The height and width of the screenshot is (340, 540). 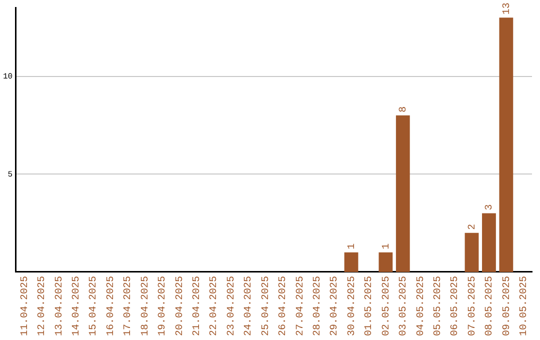 What do you see at coordinates (94, 306) in the screenshot?
I see `x-tick-label: 15.04.2025` at bounding box center [94, 306].